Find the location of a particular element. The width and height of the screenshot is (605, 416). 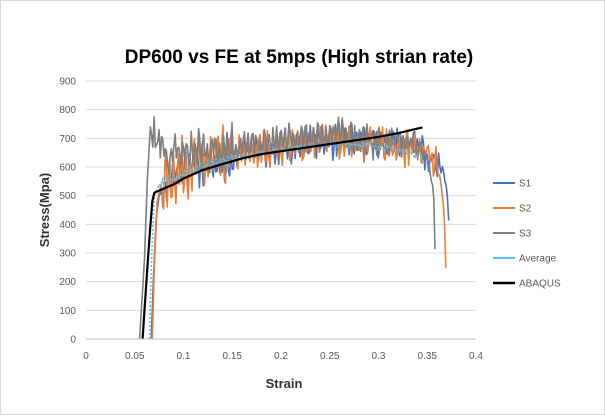

y-axis-title: Stress(Mpa) is located at coordinates (44, 210).